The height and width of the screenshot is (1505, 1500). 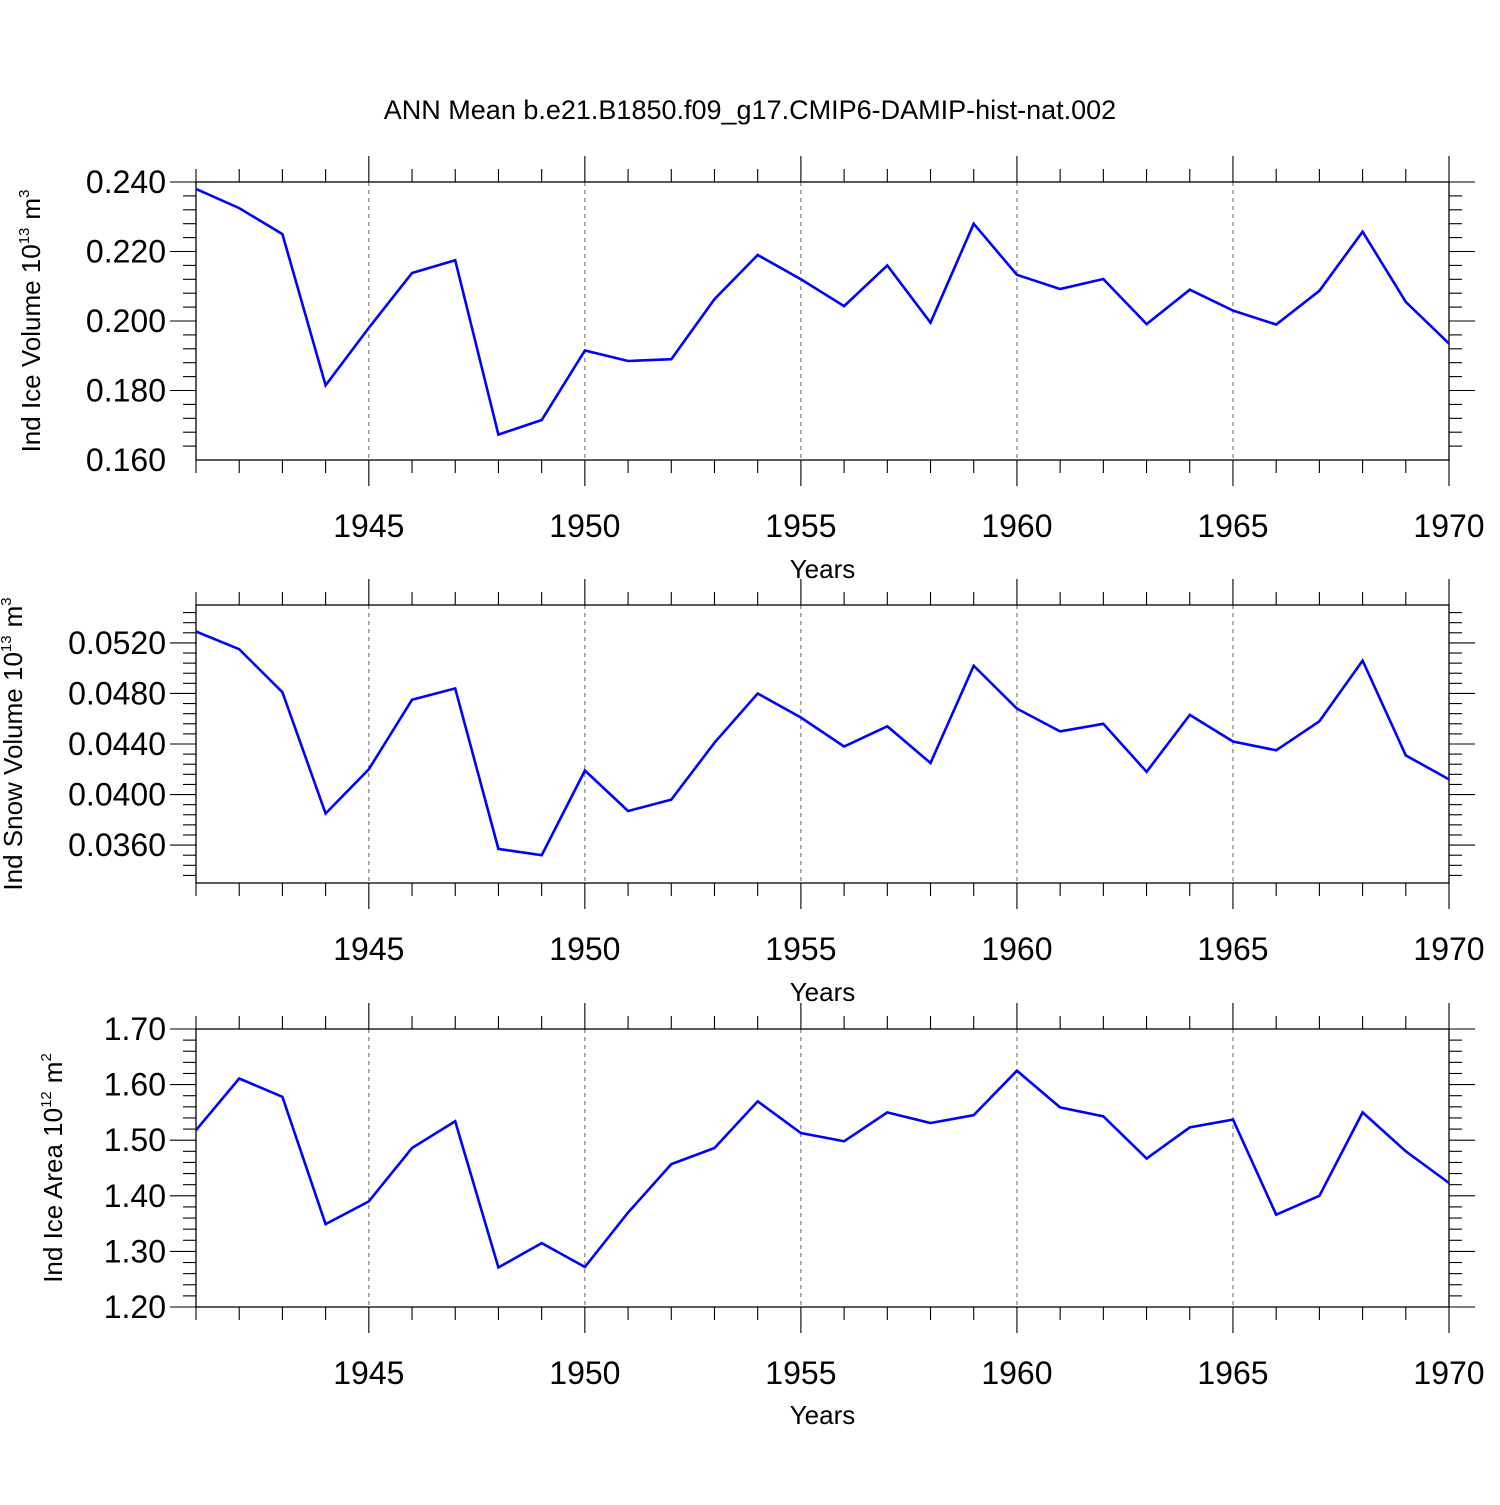 I want to click on y-axis-label-unit-exponent: 3, so click(x=24, y=194).